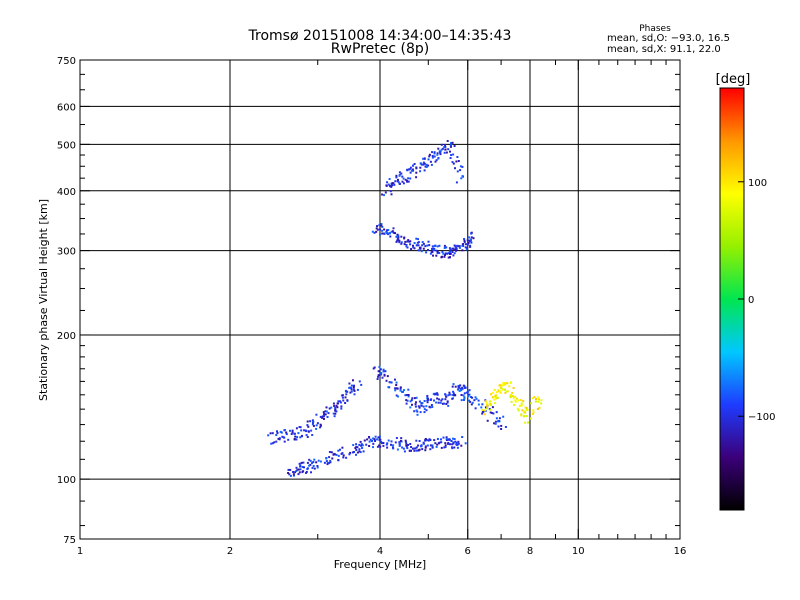 The width and height of the screenshot is (800, 600). What do you see at coordinates (680, 551) in the screenshot?
I see `x-tick-label: 16` at bounding box center [680, 551].